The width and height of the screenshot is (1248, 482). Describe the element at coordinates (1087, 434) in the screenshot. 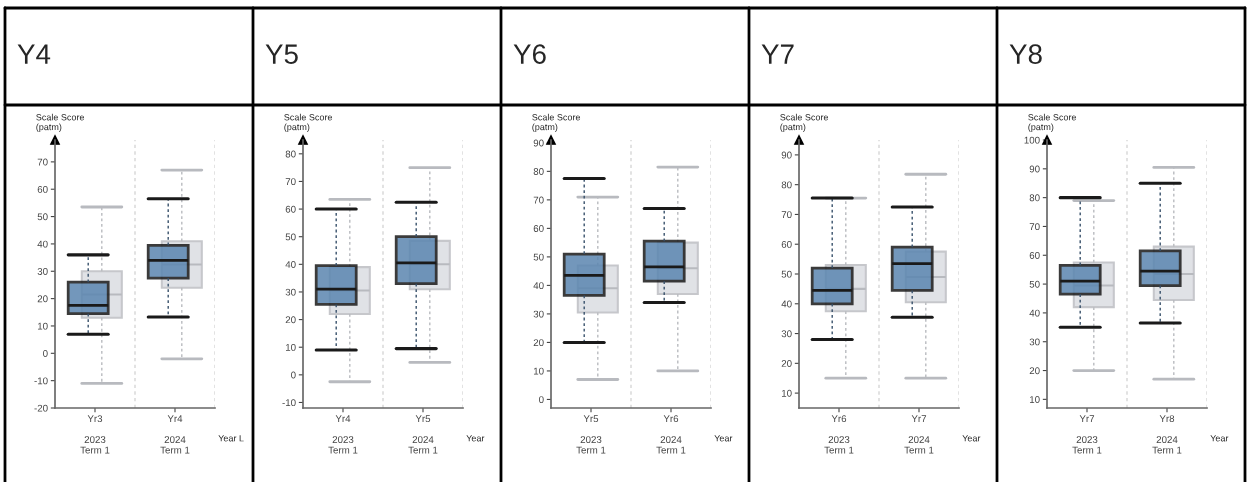

I see `category-label: Yr7 2023 Term 1` at that location.